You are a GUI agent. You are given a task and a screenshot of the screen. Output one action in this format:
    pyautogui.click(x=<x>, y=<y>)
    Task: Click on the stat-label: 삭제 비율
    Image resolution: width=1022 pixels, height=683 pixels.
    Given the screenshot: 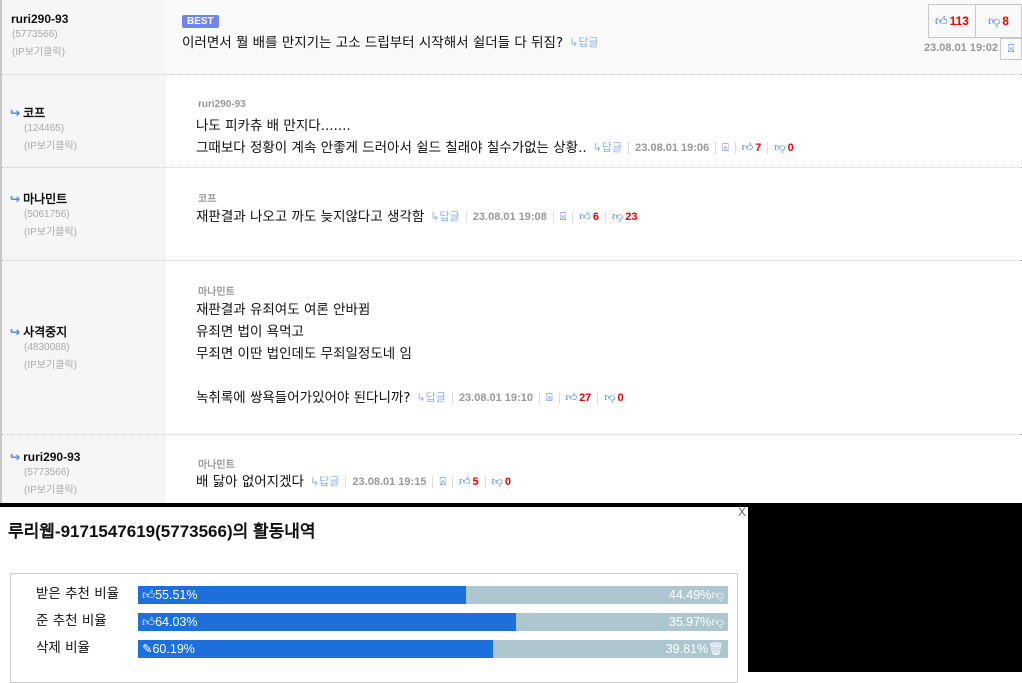 What is the action you would take?
    pyautogui.click(x=63, y=648)
    